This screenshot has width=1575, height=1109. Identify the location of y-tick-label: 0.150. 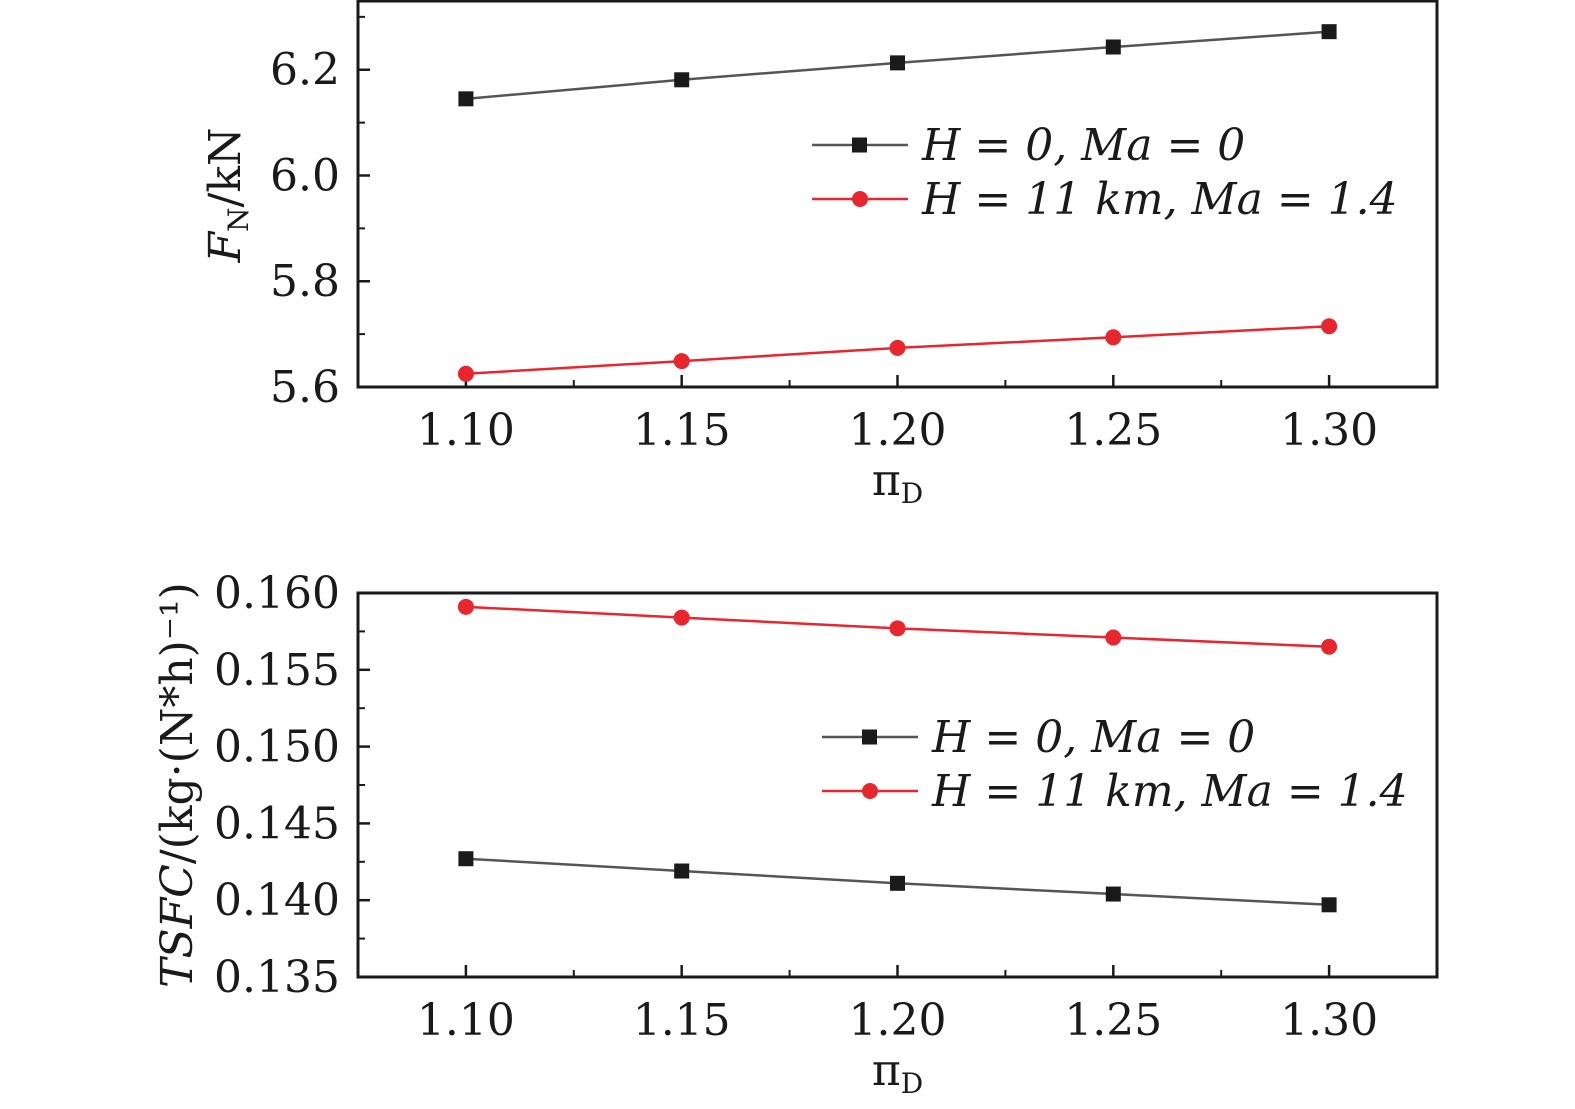
(277, 747).